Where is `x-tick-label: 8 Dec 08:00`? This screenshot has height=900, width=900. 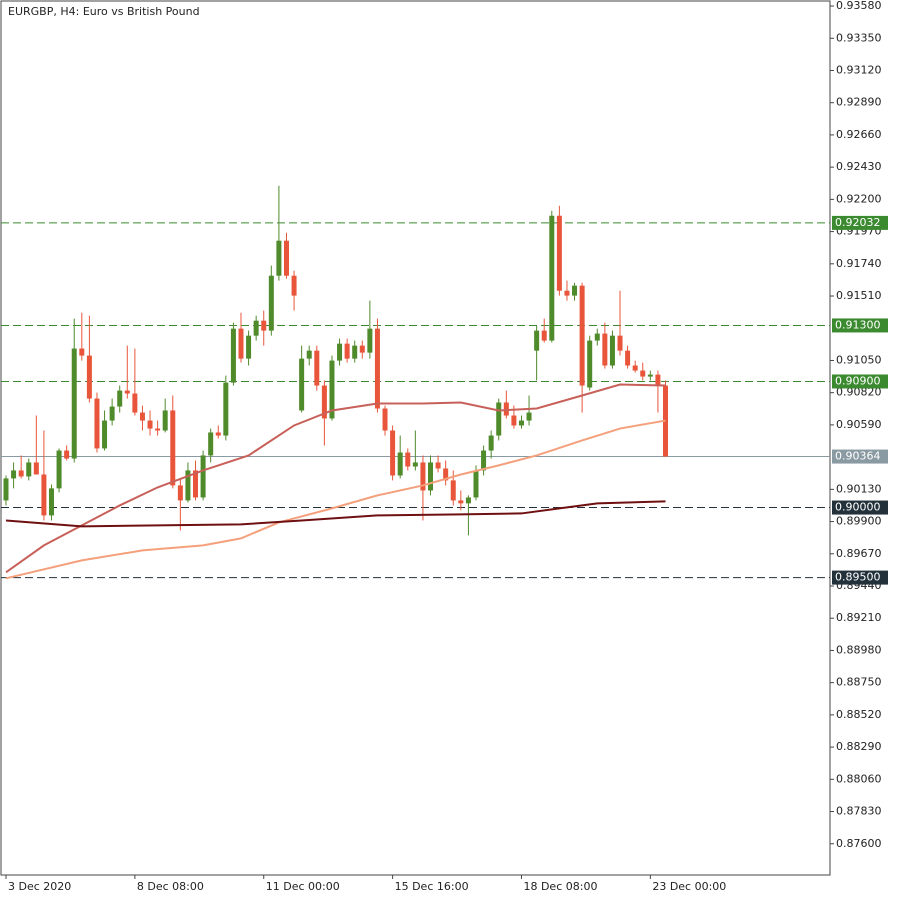 x-tick-label: 8 Dec 08:00 is located at coordinates (170, 886).